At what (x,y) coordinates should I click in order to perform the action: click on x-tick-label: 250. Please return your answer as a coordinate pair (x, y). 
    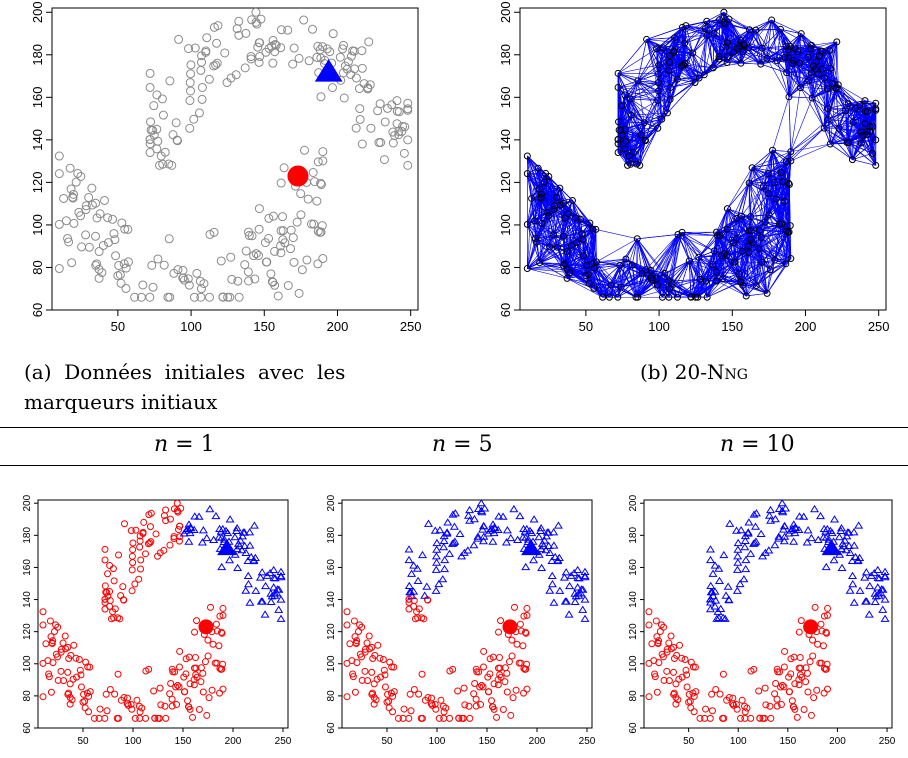
    Looking at the image, I should click on (879, 326).